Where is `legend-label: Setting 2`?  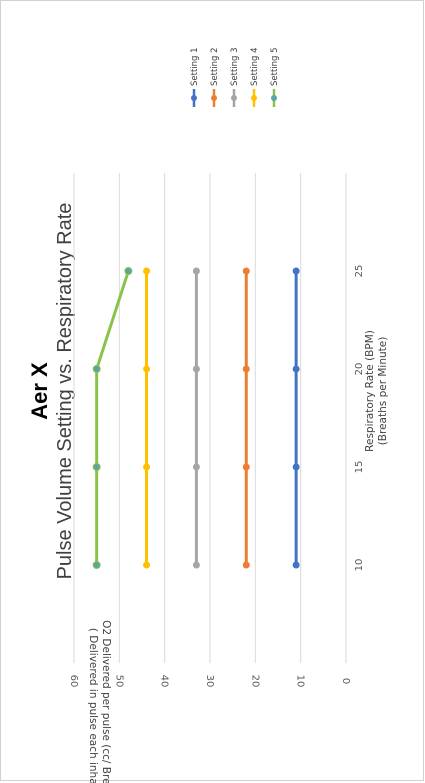 legend-label: Setting 2 is located at coordinates (215, 66).